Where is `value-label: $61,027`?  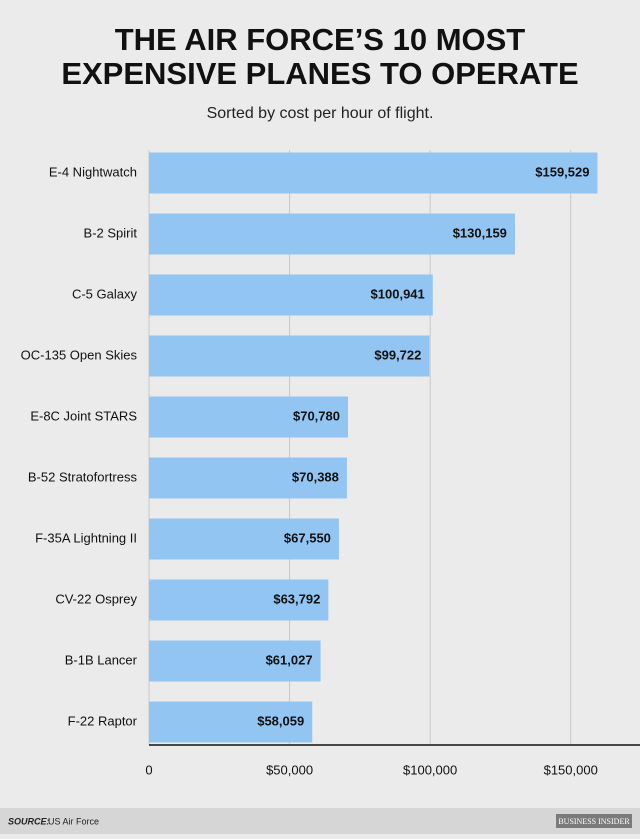
value-label: $61,027 is located at coordinates (289, 659).